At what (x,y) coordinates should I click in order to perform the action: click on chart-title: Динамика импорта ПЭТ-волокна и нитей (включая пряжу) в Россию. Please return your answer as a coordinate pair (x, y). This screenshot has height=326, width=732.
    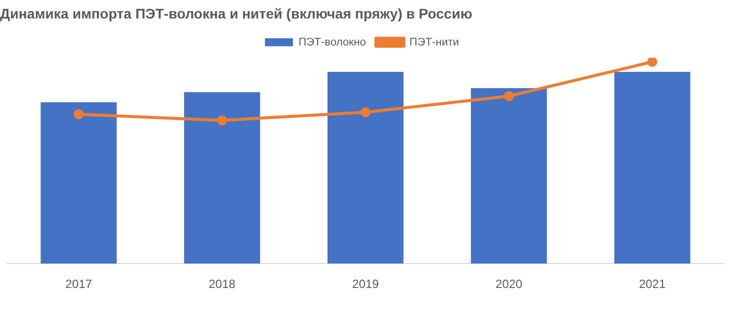
    Looking at the image, I should click on (236, 13).